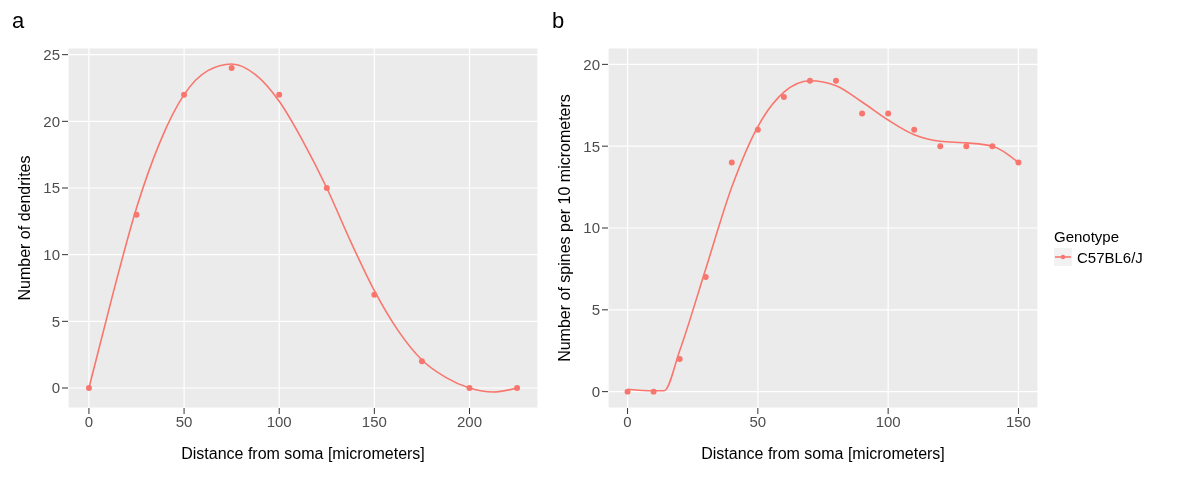  What do you see at coordinates (1087, 236) in the screenshot?
I see `legend-title: Genotype` at bounding box center [1087, 236].